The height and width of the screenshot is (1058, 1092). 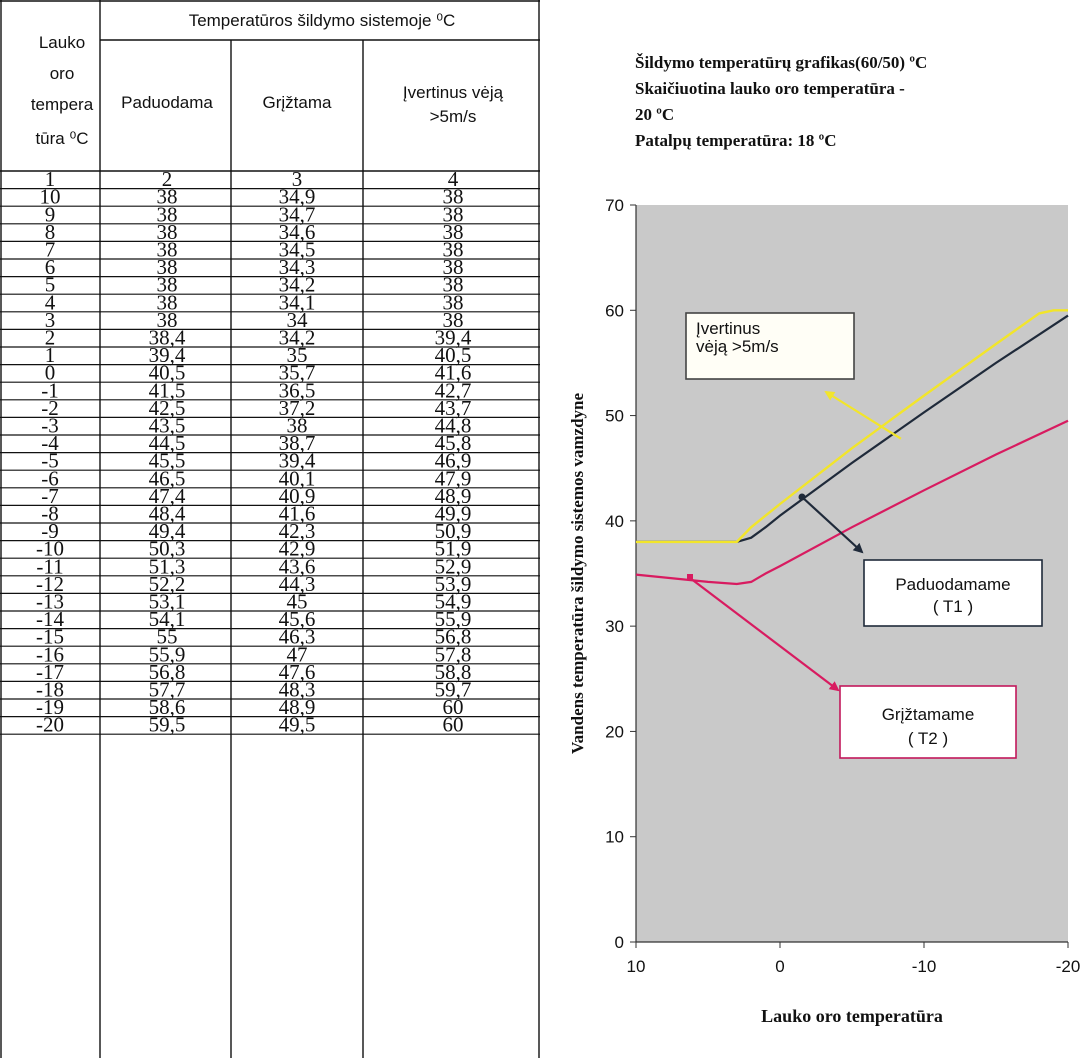 What do you see at coordinates (297, 443) in the screenshot?
I see `table-cell: 38,7` at bounding box center [297, 443].